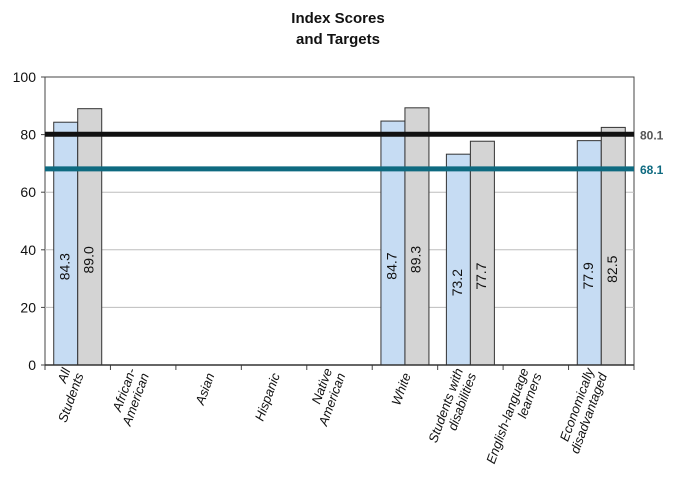 Image resolution: width=676 pixels, height=491 pixels. I want to click on x-category-label: English-languagelearners, so click(514, 418).